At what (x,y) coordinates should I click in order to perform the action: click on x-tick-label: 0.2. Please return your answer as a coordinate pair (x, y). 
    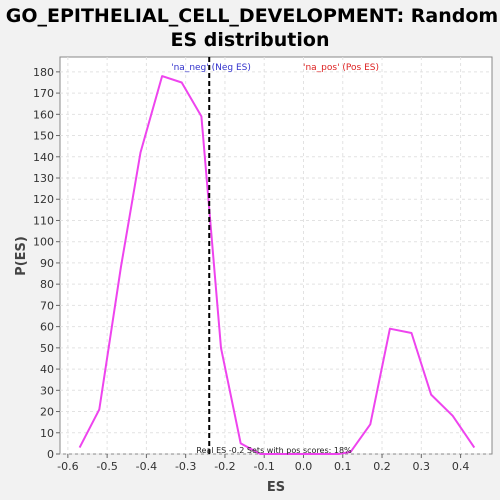
    Looking at the image, I should click on (382, 466).